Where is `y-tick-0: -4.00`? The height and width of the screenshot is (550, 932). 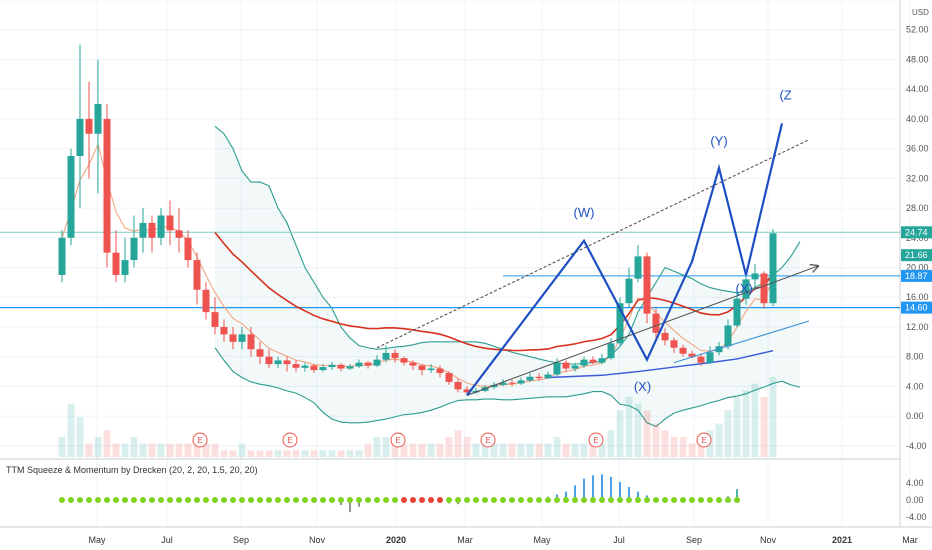 y-tick-0: -4.00 is located at coordinates (916, 446).